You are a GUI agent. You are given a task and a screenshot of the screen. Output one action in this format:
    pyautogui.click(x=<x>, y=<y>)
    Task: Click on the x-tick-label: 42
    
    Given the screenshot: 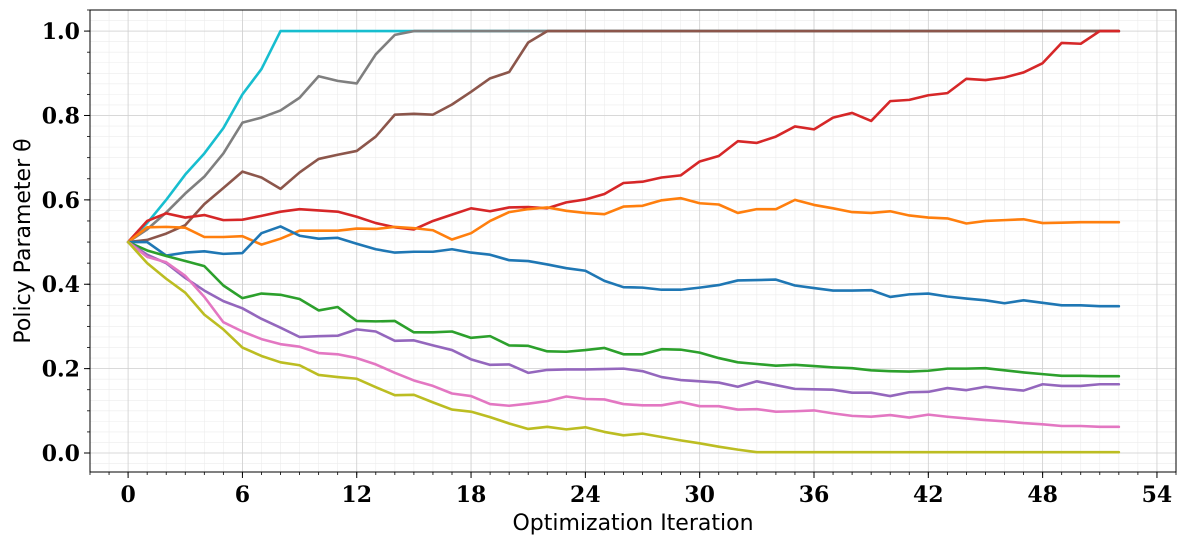 What is the action you would take?
    pyautogui.click(x=928, y=495)
    